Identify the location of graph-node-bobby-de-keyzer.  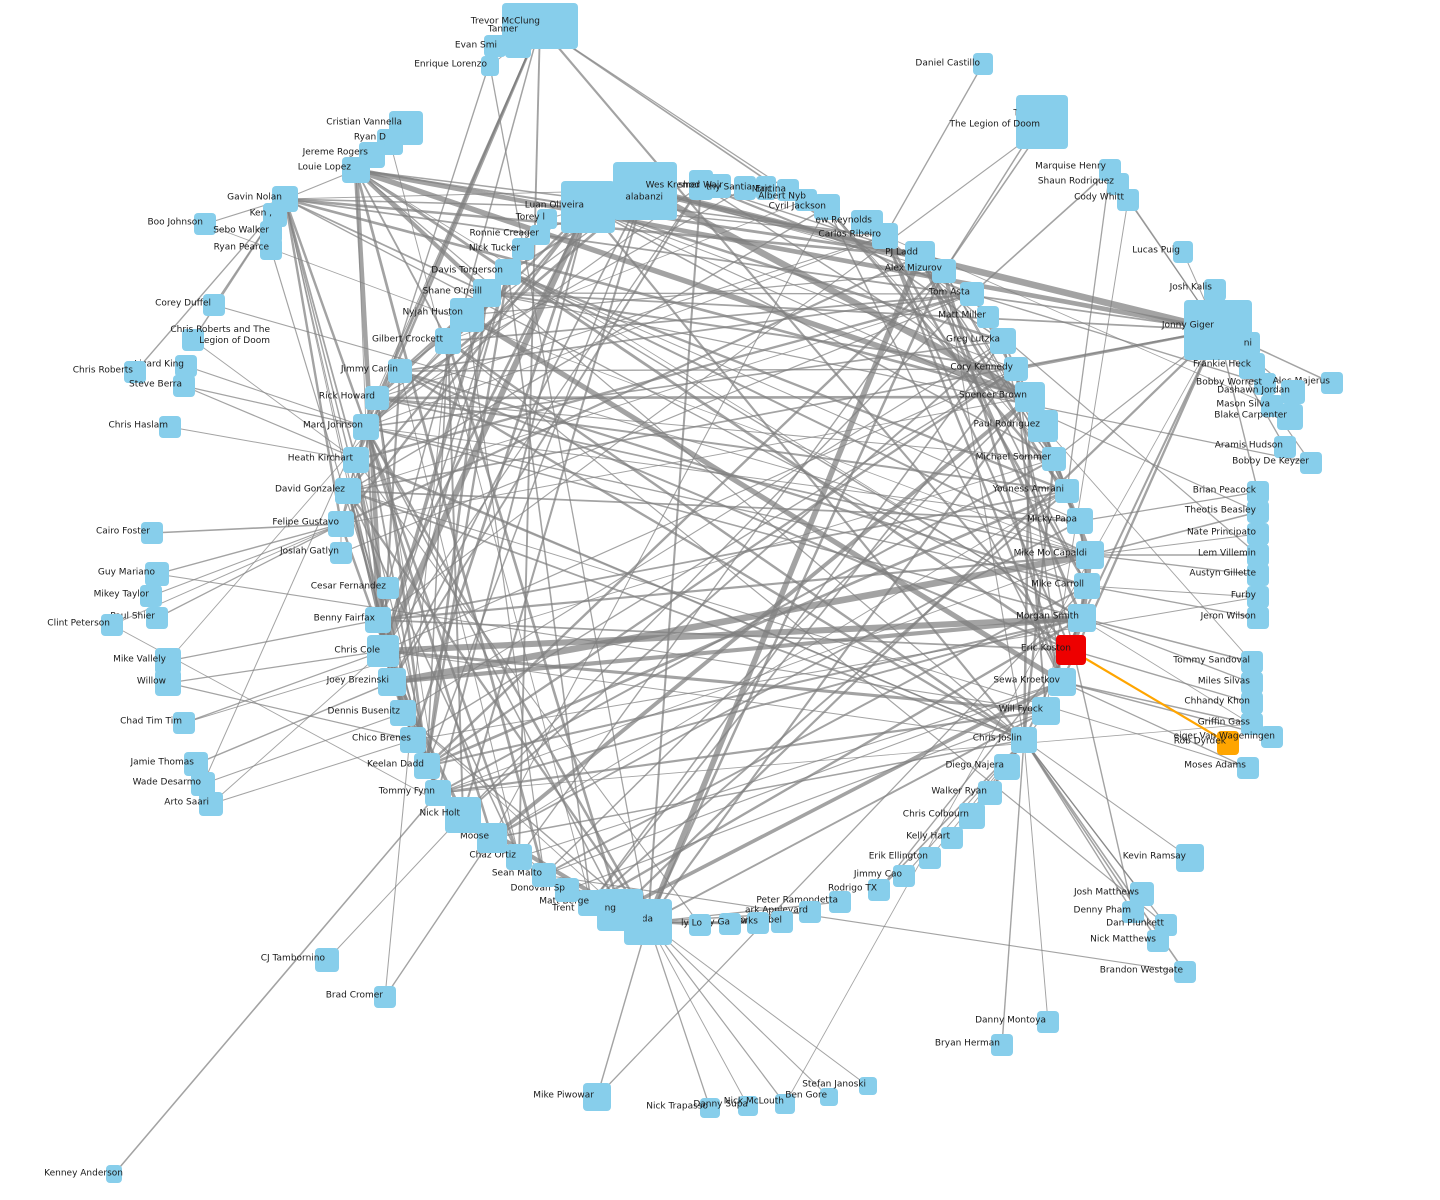
(1311, 463).